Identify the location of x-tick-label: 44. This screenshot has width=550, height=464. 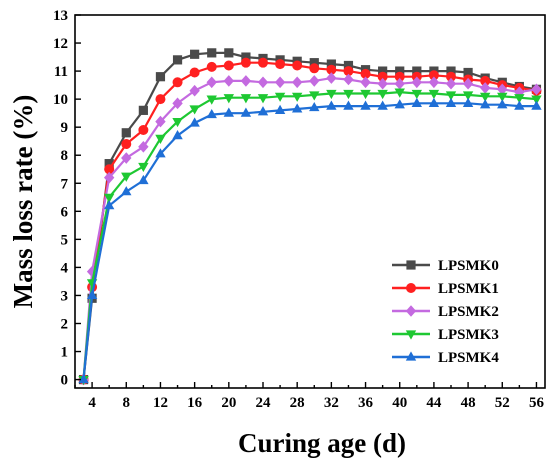
(434, 403).